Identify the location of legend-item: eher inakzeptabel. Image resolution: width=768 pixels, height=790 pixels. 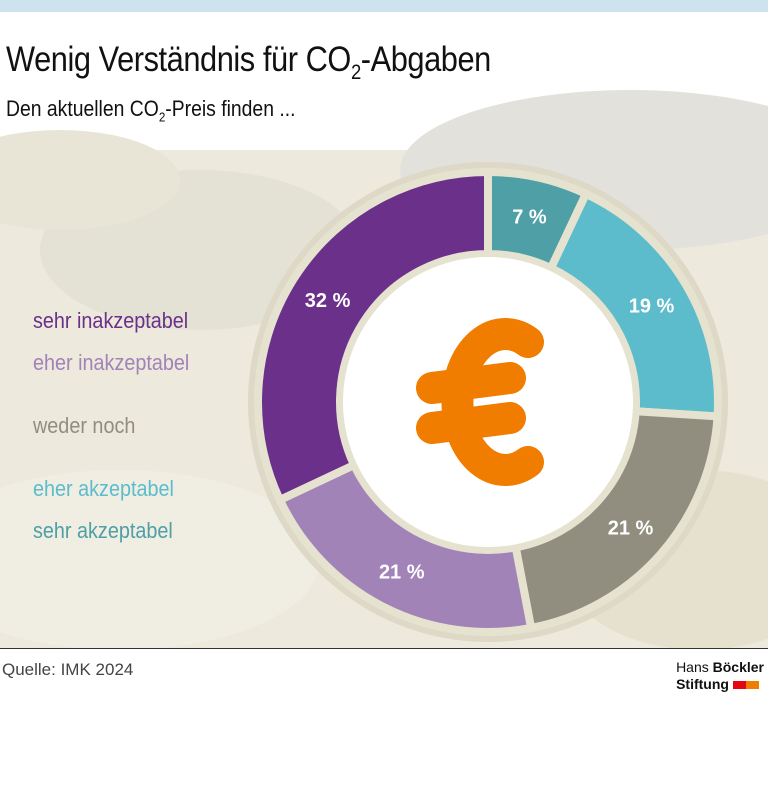
(111, 362).